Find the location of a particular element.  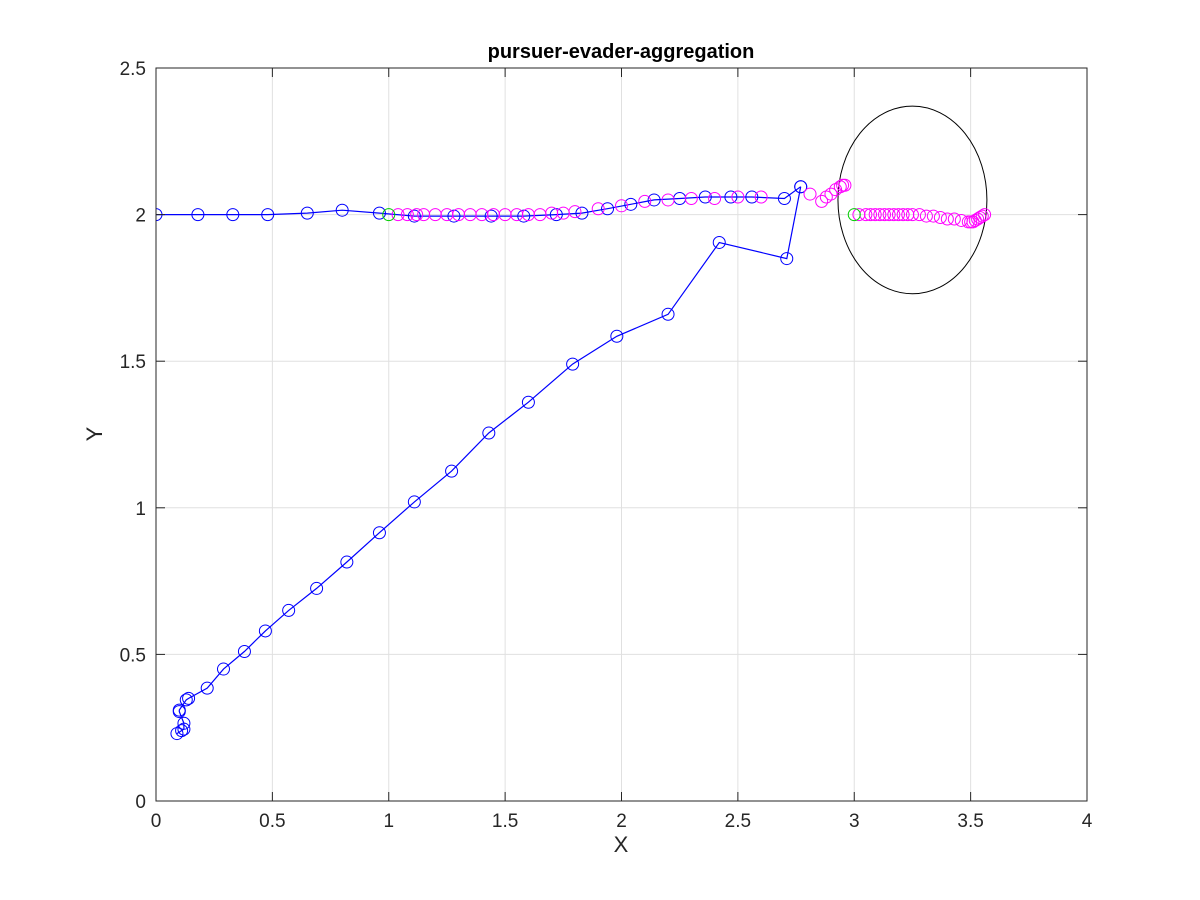

x-axis-label: X is located at coordinates (621, 844).